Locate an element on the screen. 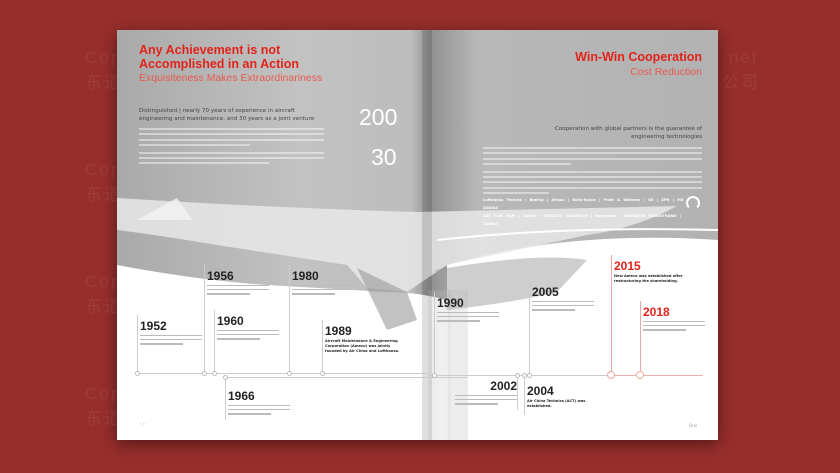  event-year: 2018 is located at coordinates (656, 312).